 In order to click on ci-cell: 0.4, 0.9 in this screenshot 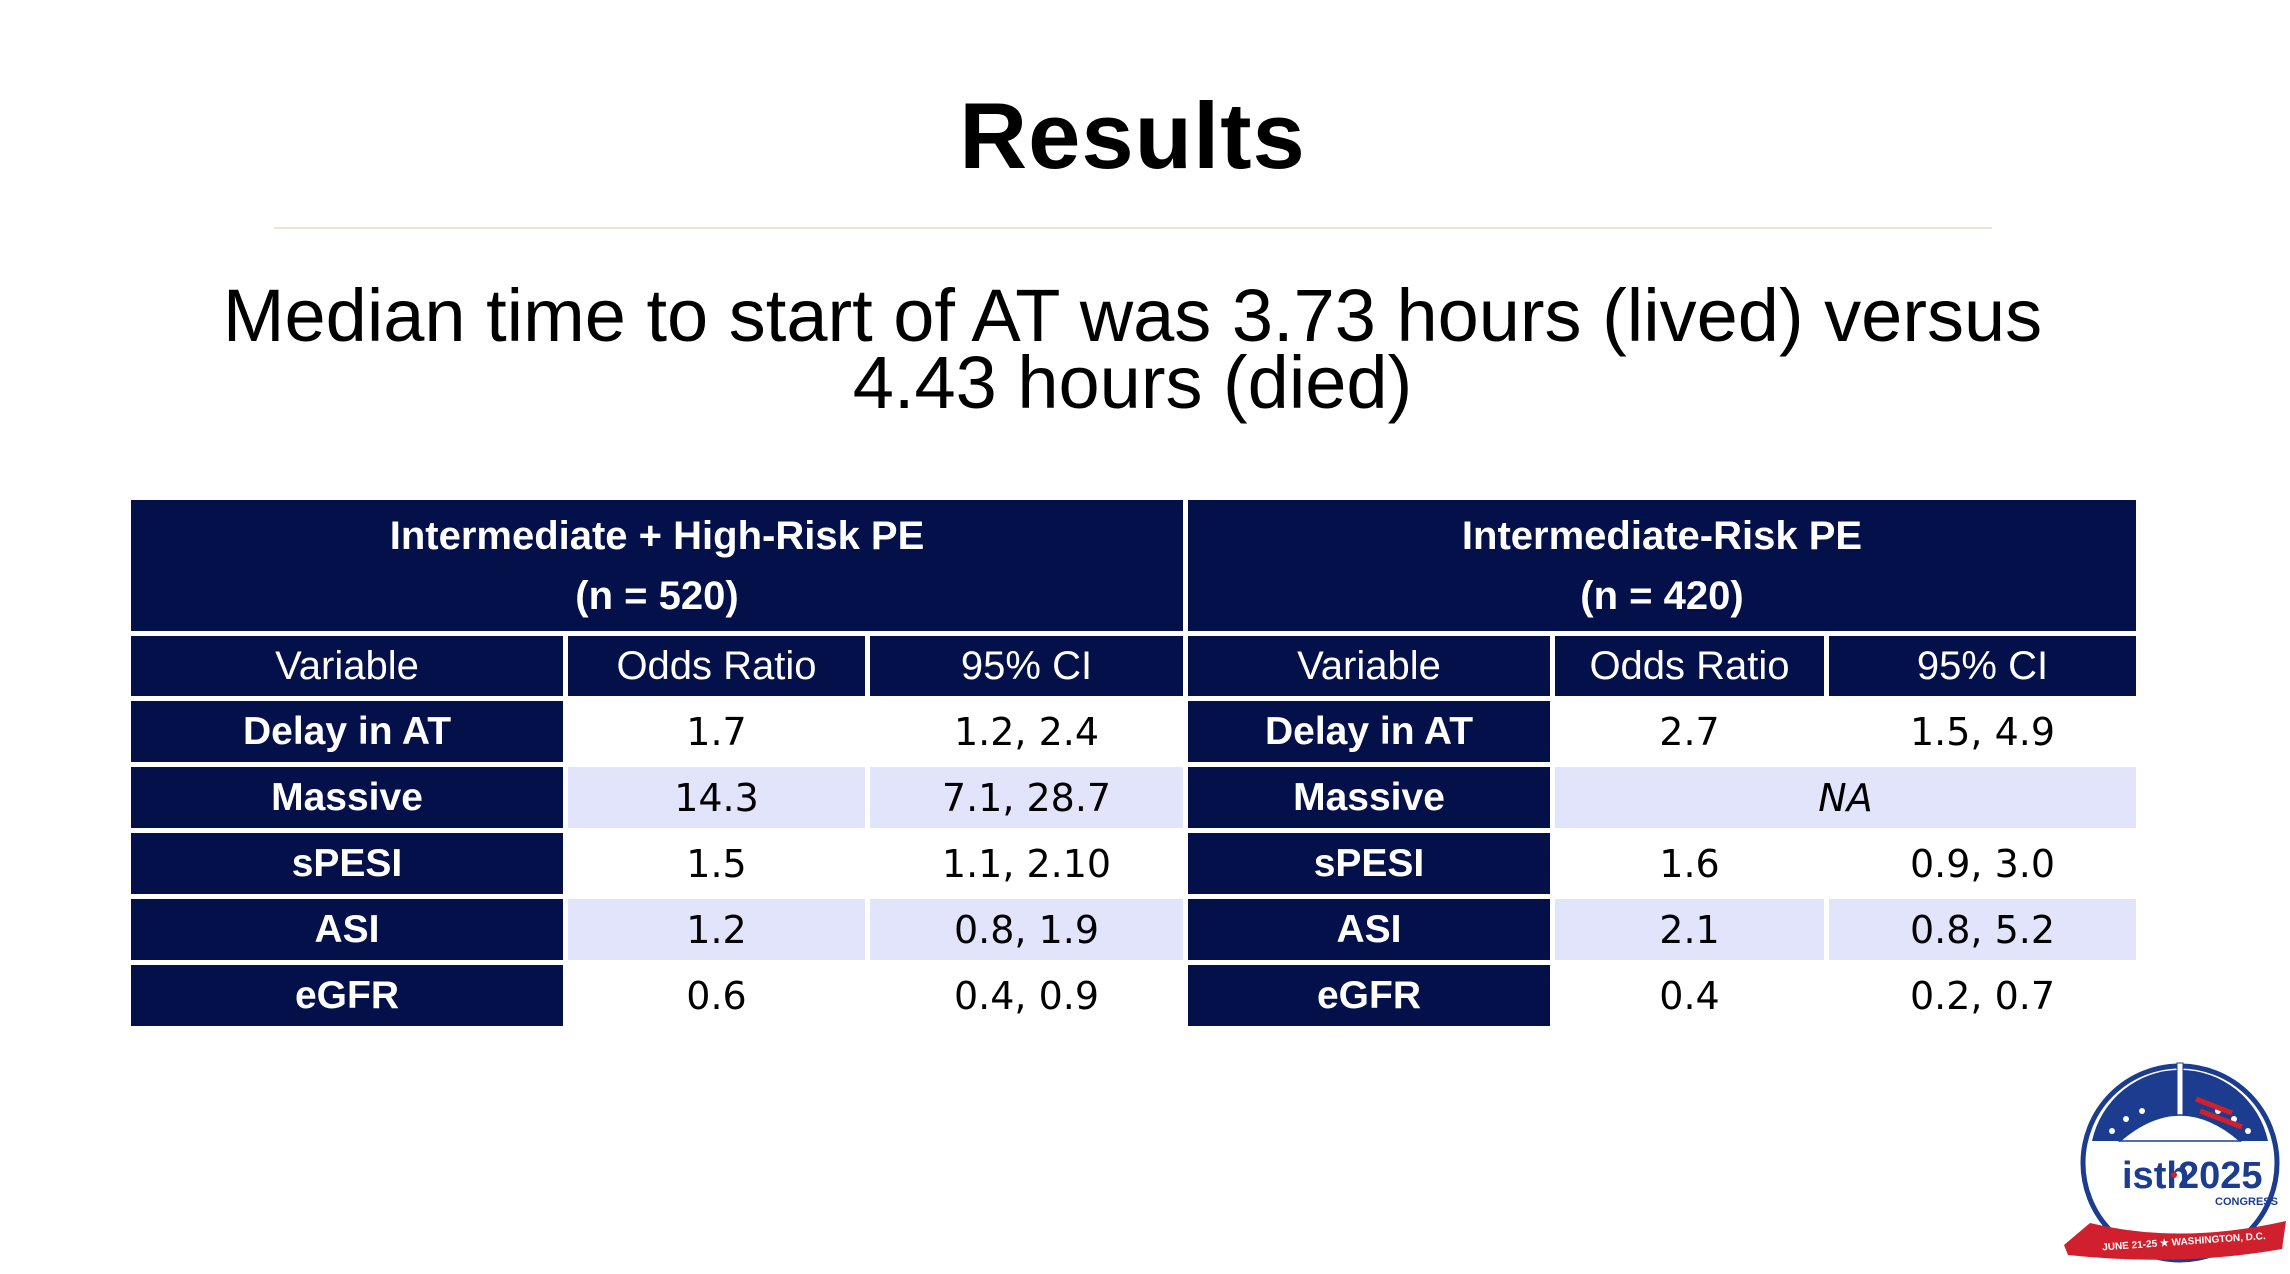, I will do `click(1026, 995)`.